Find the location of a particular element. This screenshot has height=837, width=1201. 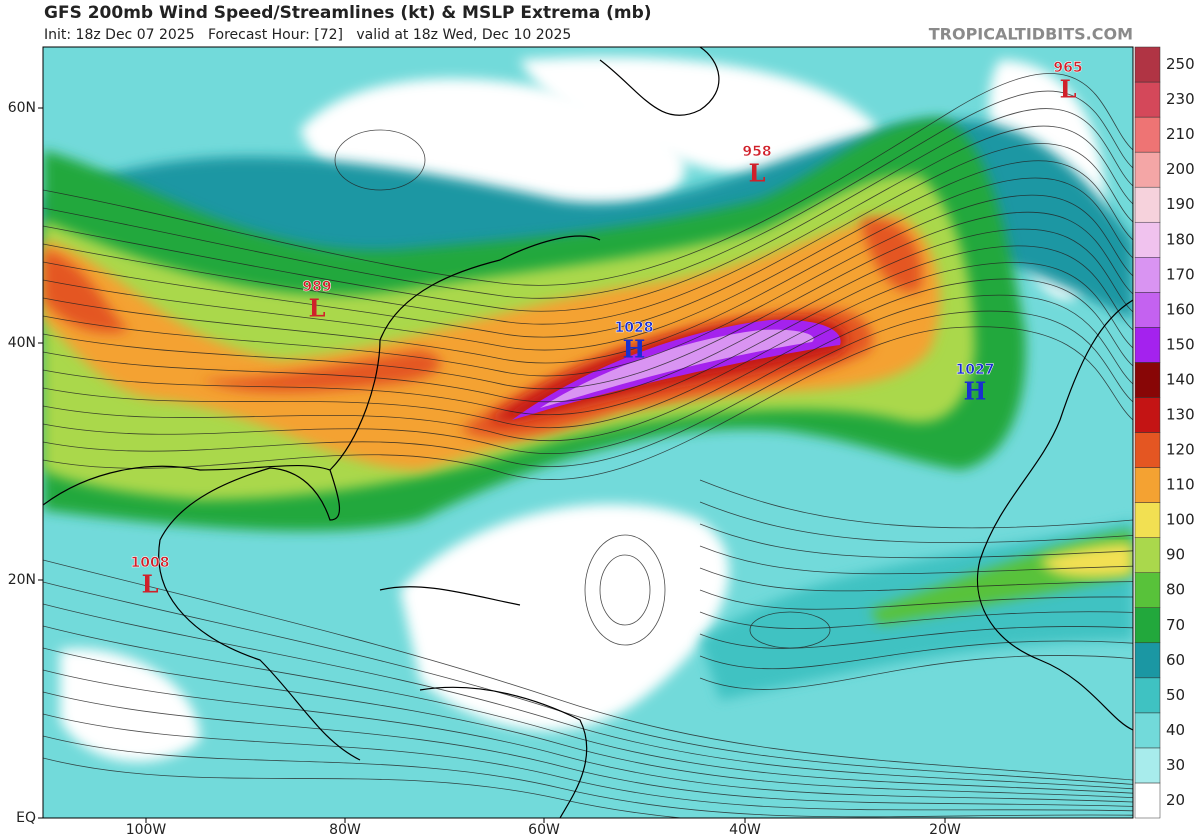

lat-label: EQ is located at coordinates (26, 818).